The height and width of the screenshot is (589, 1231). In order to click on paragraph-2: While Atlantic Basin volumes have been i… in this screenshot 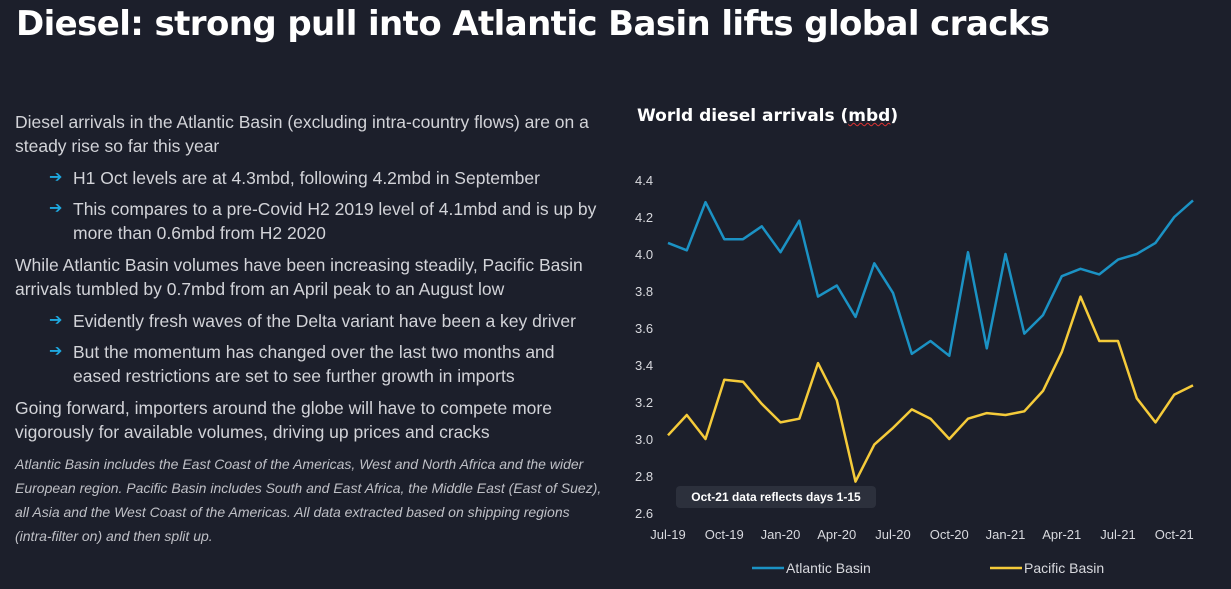, I will do `click(299, 277)`.